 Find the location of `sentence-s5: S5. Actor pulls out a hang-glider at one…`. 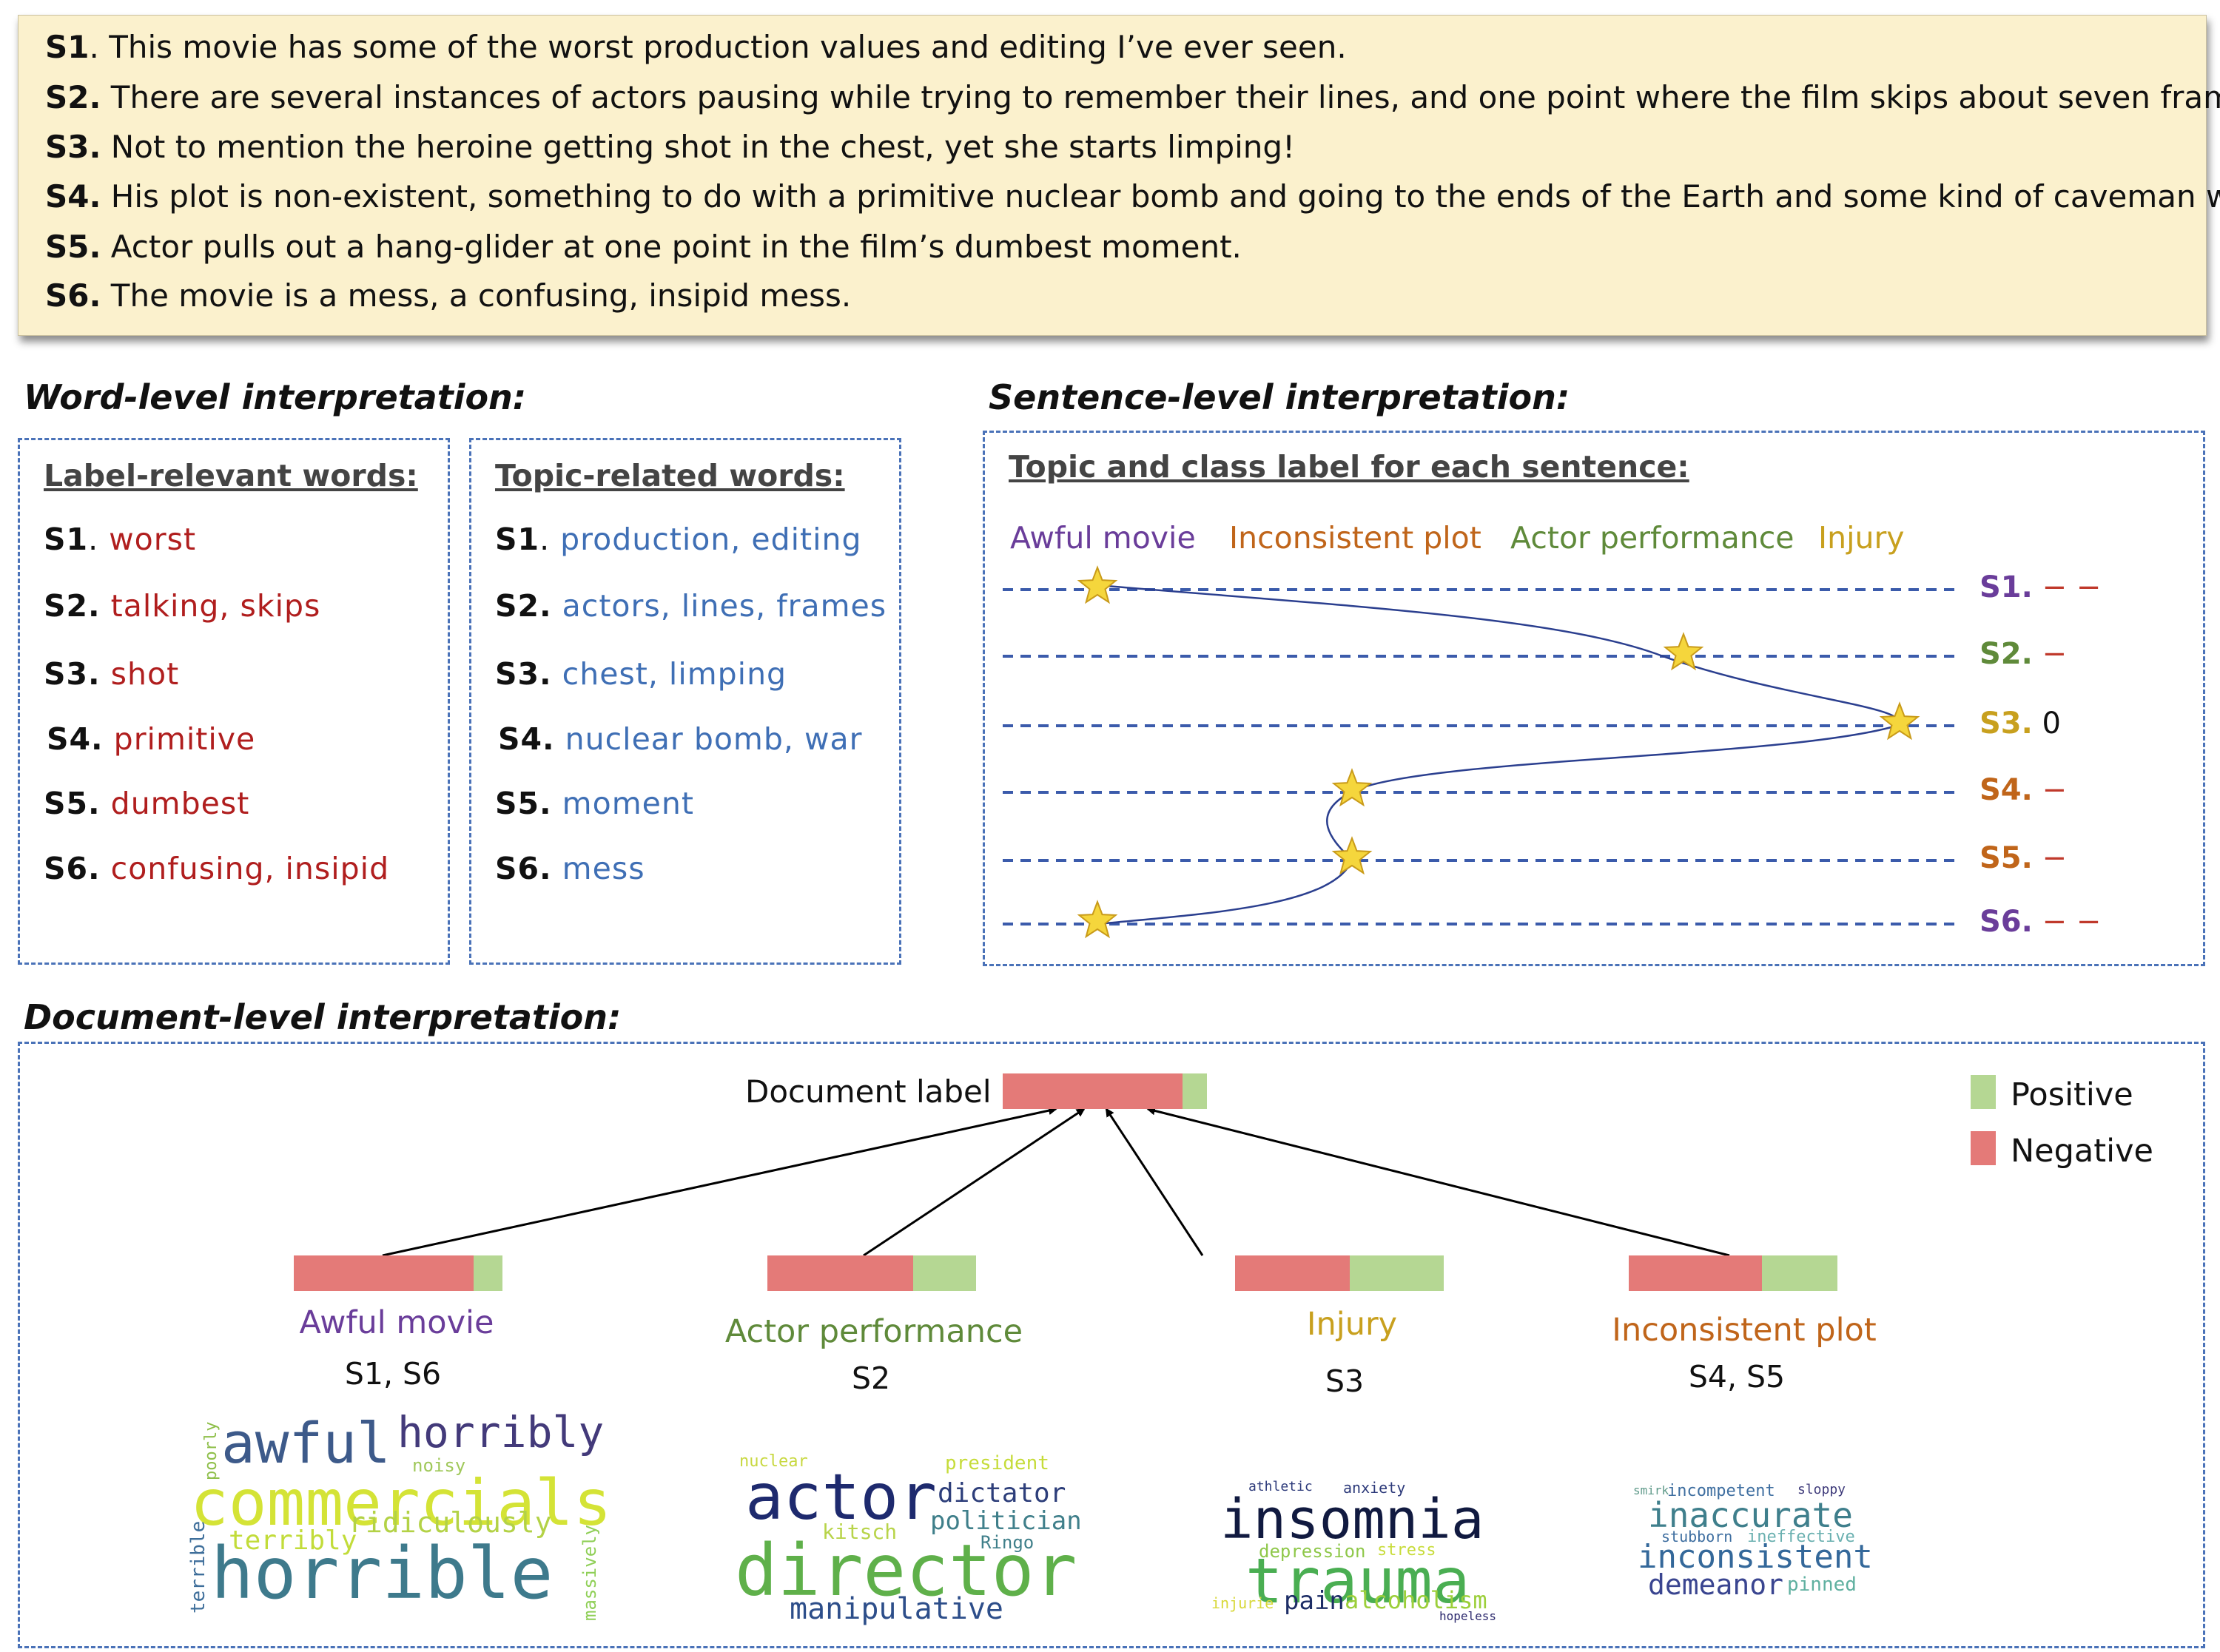

sentence-s5: S5. Actor pulls out a hang-glider at one… is located at coordinates (643, 247).